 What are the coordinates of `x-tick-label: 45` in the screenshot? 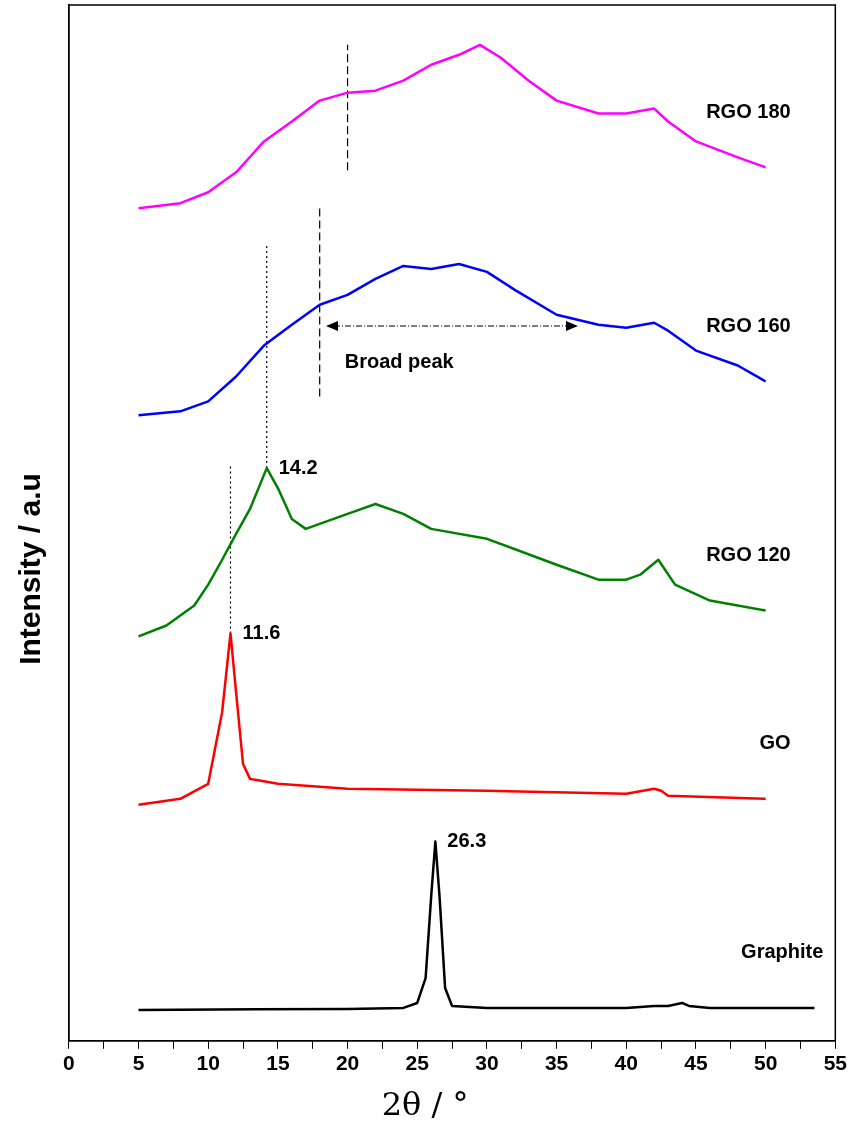 It's located at (696, 1063).